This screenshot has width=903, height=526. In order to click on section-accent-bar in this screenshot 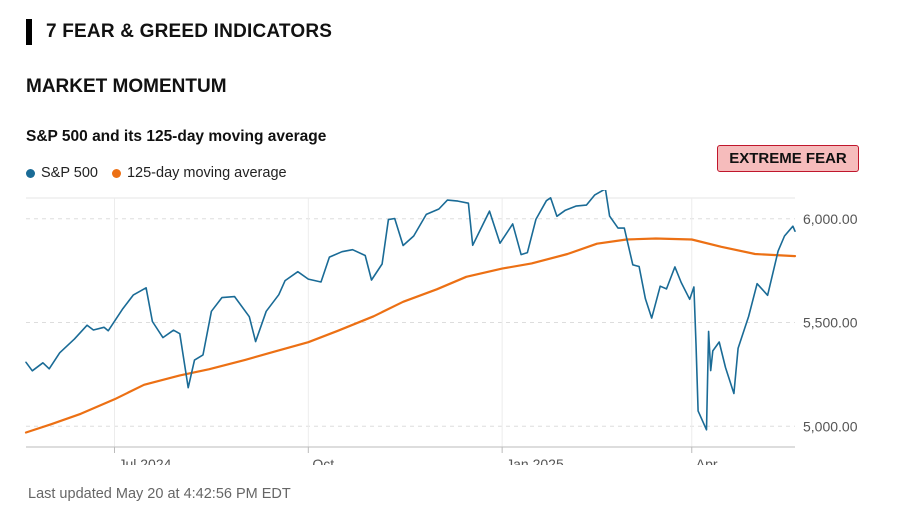, I will do `click(29, 32)`.